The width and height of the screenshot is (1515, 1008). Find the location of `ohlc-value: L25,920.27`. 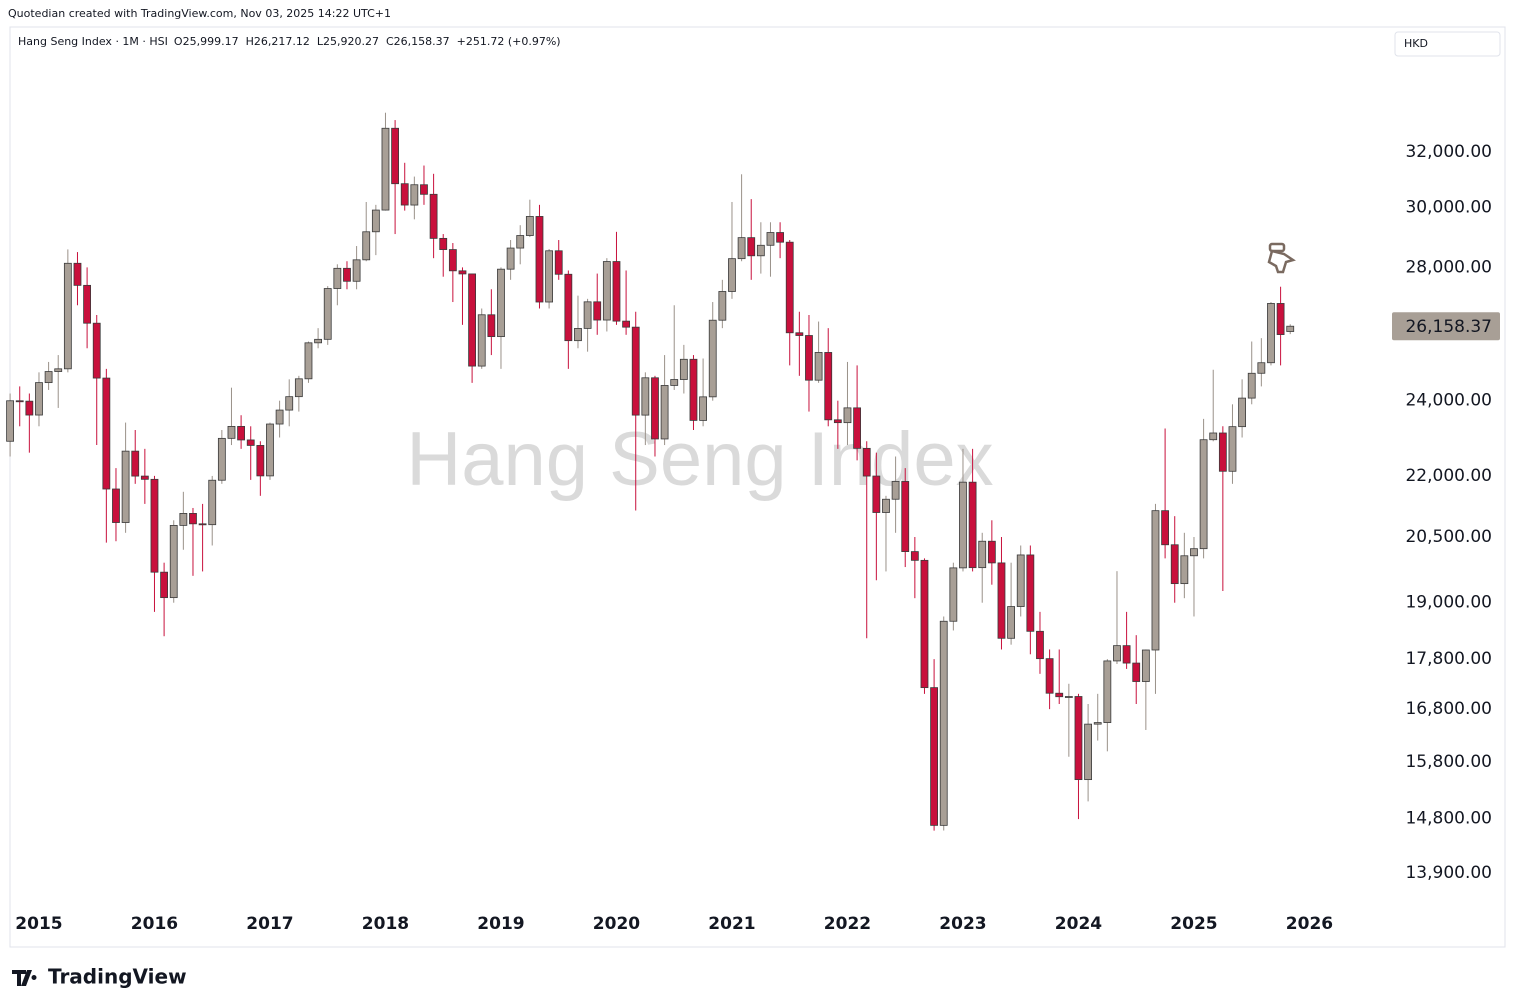

ohlc-value: L25,920.27 is located at coordinates (348, 41).